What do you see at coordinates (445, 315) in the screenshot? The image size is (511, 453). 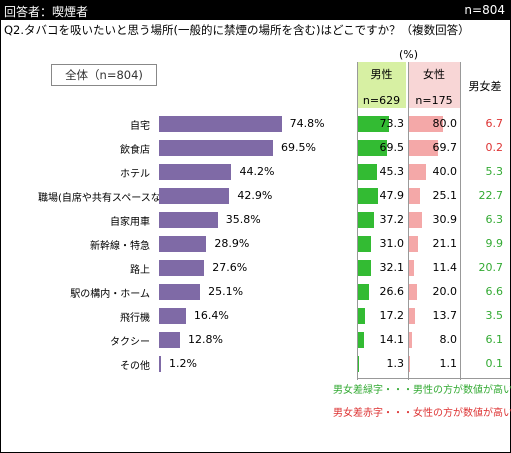 I see `female-value: 13.7` at bounding box center [445, 315].